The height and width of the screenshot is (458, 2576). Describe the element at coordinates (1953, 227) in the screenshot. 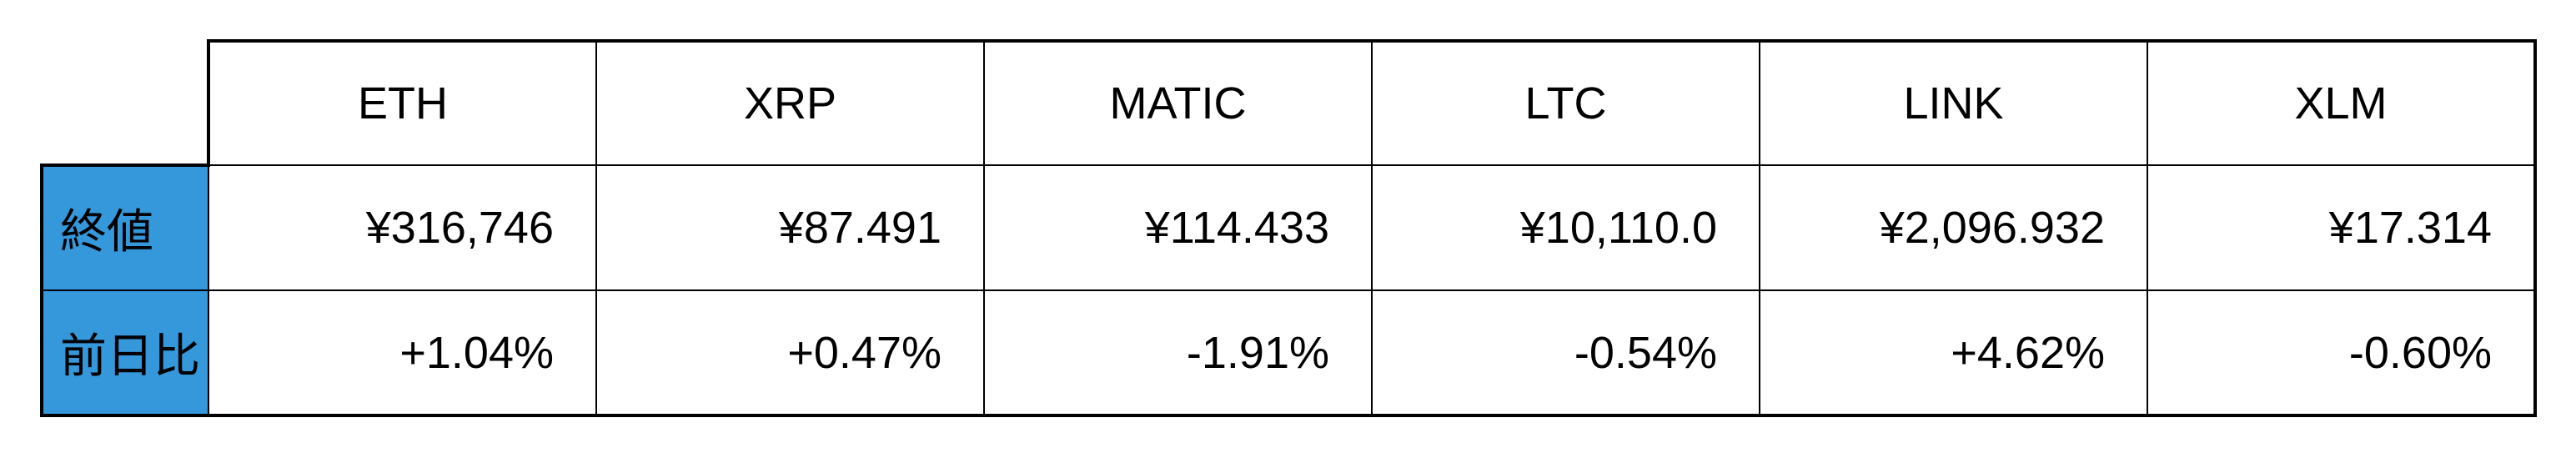

I see `closing-price-link: ¥2,096.932` at that location.